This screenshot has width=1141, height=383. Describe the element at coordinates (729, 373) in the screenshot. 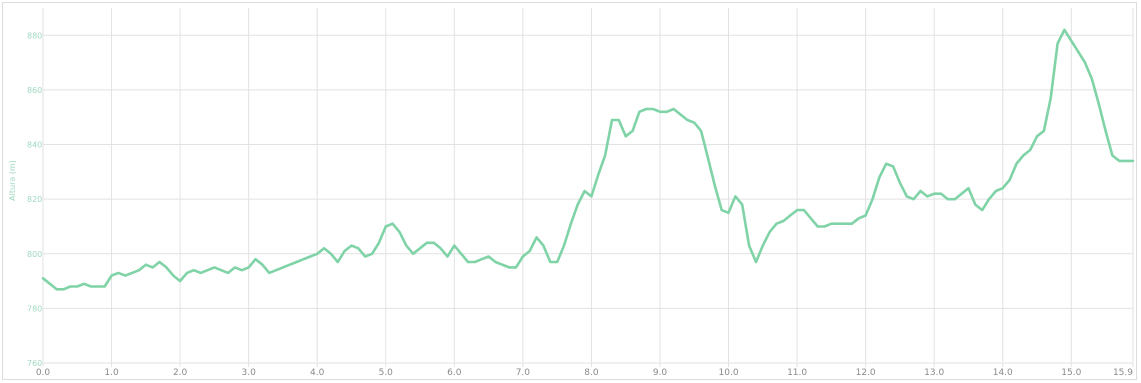

I see `x-tick-label: 10.0` at that location.